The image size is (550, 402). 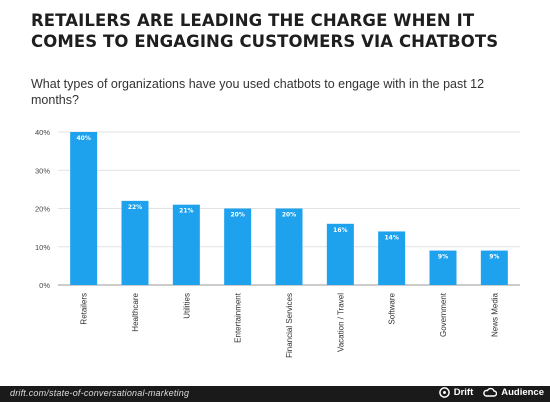 I want to click on cloud-logo-icon, so click(x=490, y=392).